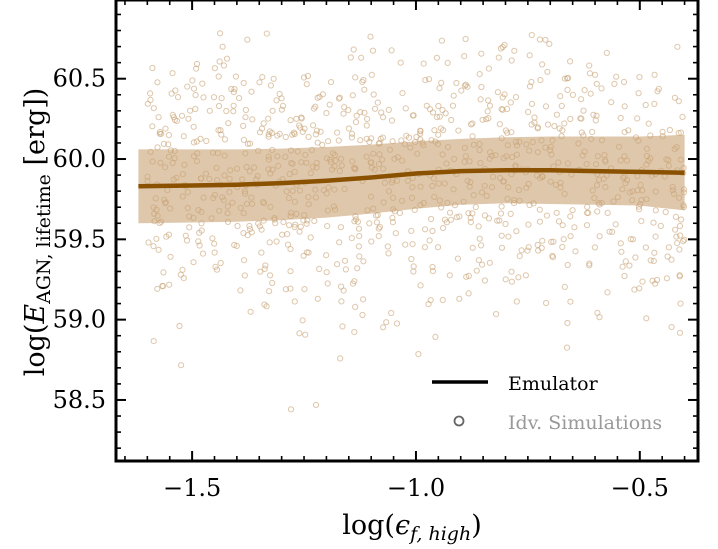  Describe the element at coordinates (35, 350) in the screenshot. I see `y-label-pre: log(` at that location.